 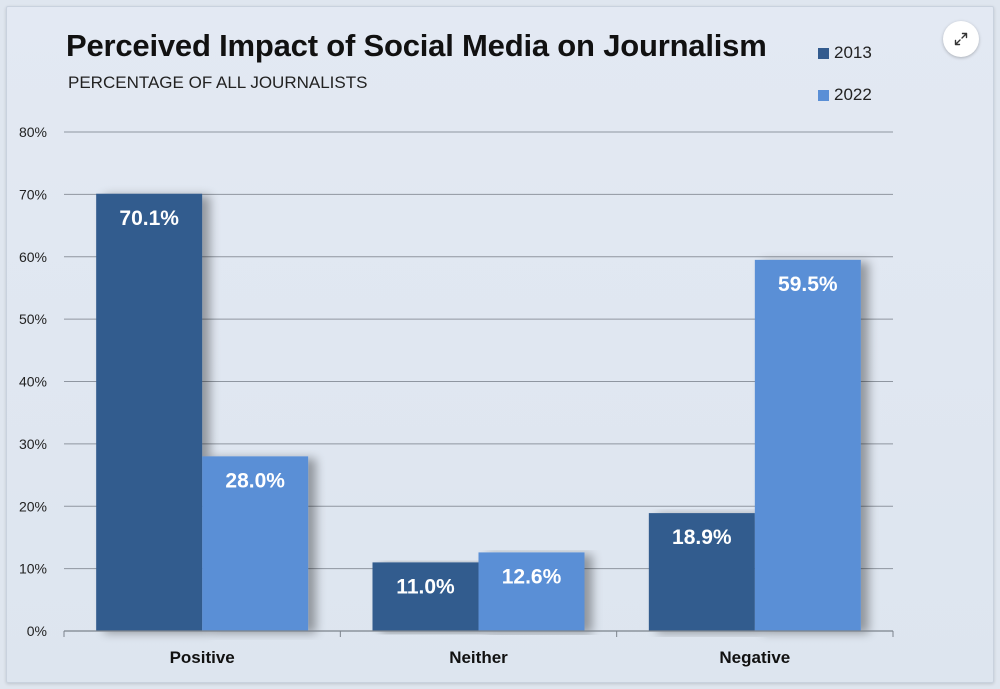 What do you see at coordinates (149, 412) in the screenshot?
I see `bar-positive-2013` at bounding box center [149, 412].